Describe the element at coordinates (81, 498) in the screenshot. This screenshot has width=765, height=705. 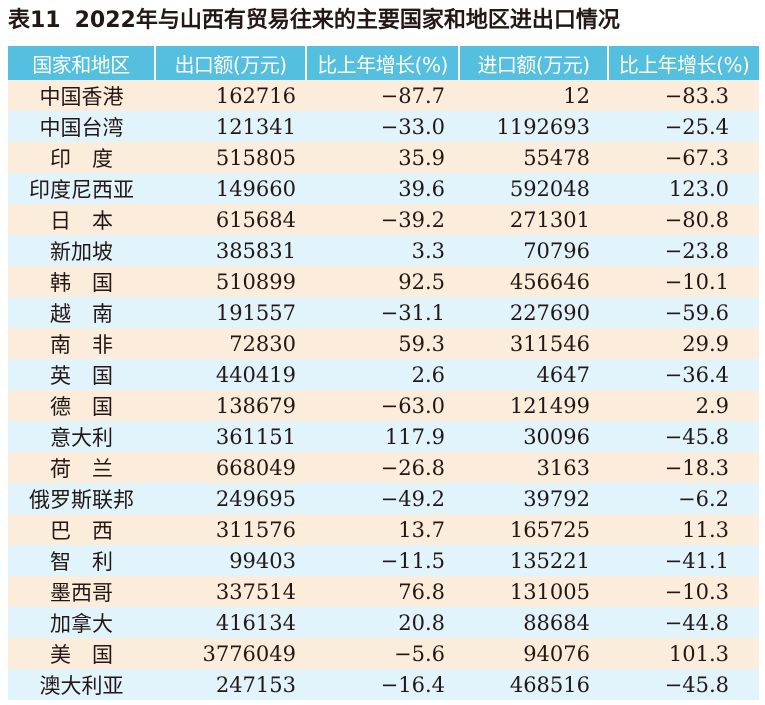
I see `region-name-cell: 俄罗斯联邦` at that location.